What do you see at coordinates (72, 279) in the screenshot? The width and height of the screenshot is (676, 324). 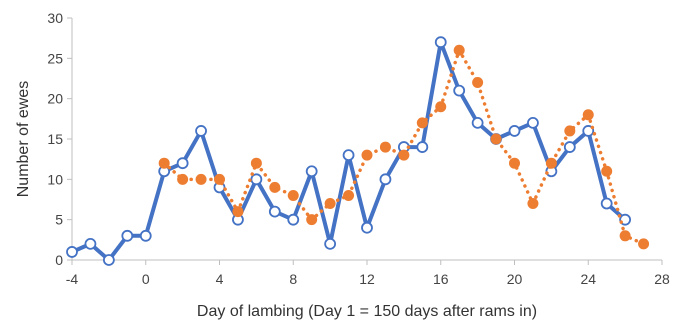 I see `x-tick-label: -4` at bounding box center [72, 279].